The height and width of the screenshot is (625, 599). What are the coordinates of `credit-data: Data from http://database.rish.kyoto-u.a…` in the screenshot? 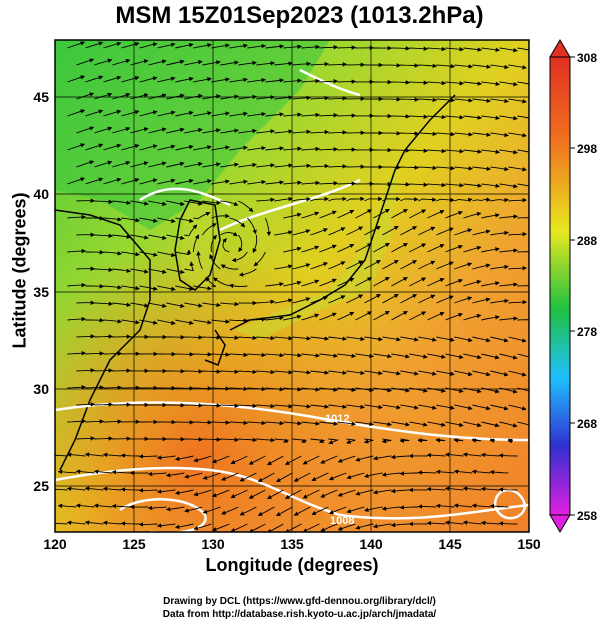 It's located at (299, 614).